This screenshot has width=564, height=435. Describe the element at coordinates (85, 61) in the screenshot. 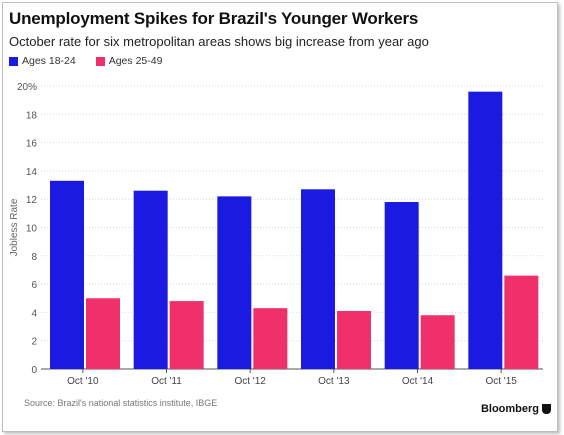

I see `legend: Ages 18-24 Ages 25-49` at that location.